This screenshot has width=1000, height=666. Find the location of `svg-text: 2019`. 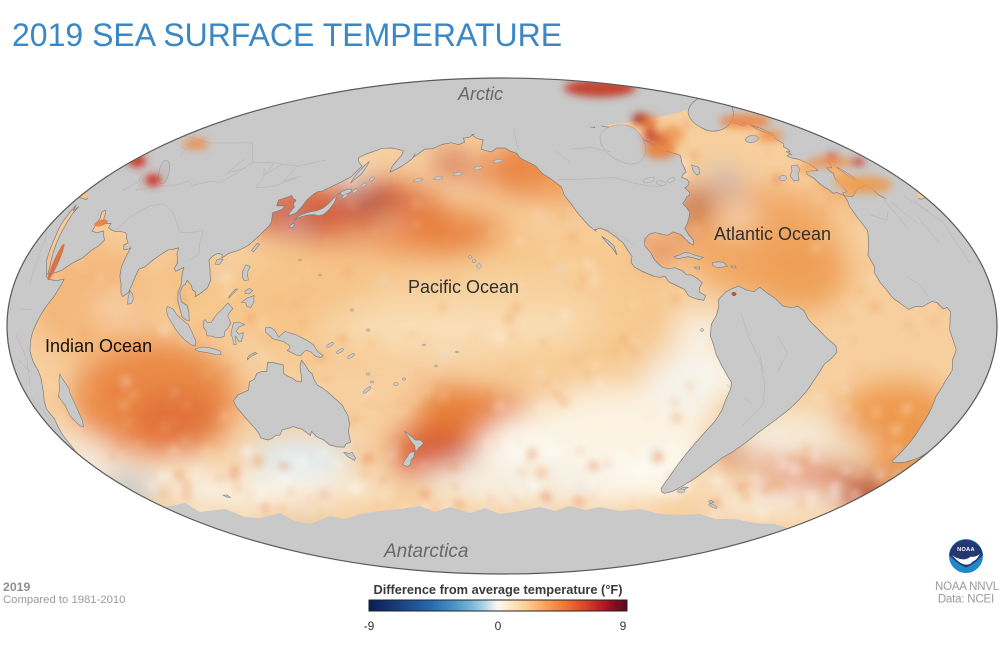

svg-text: 2019 is located at coordinates (17, 587).